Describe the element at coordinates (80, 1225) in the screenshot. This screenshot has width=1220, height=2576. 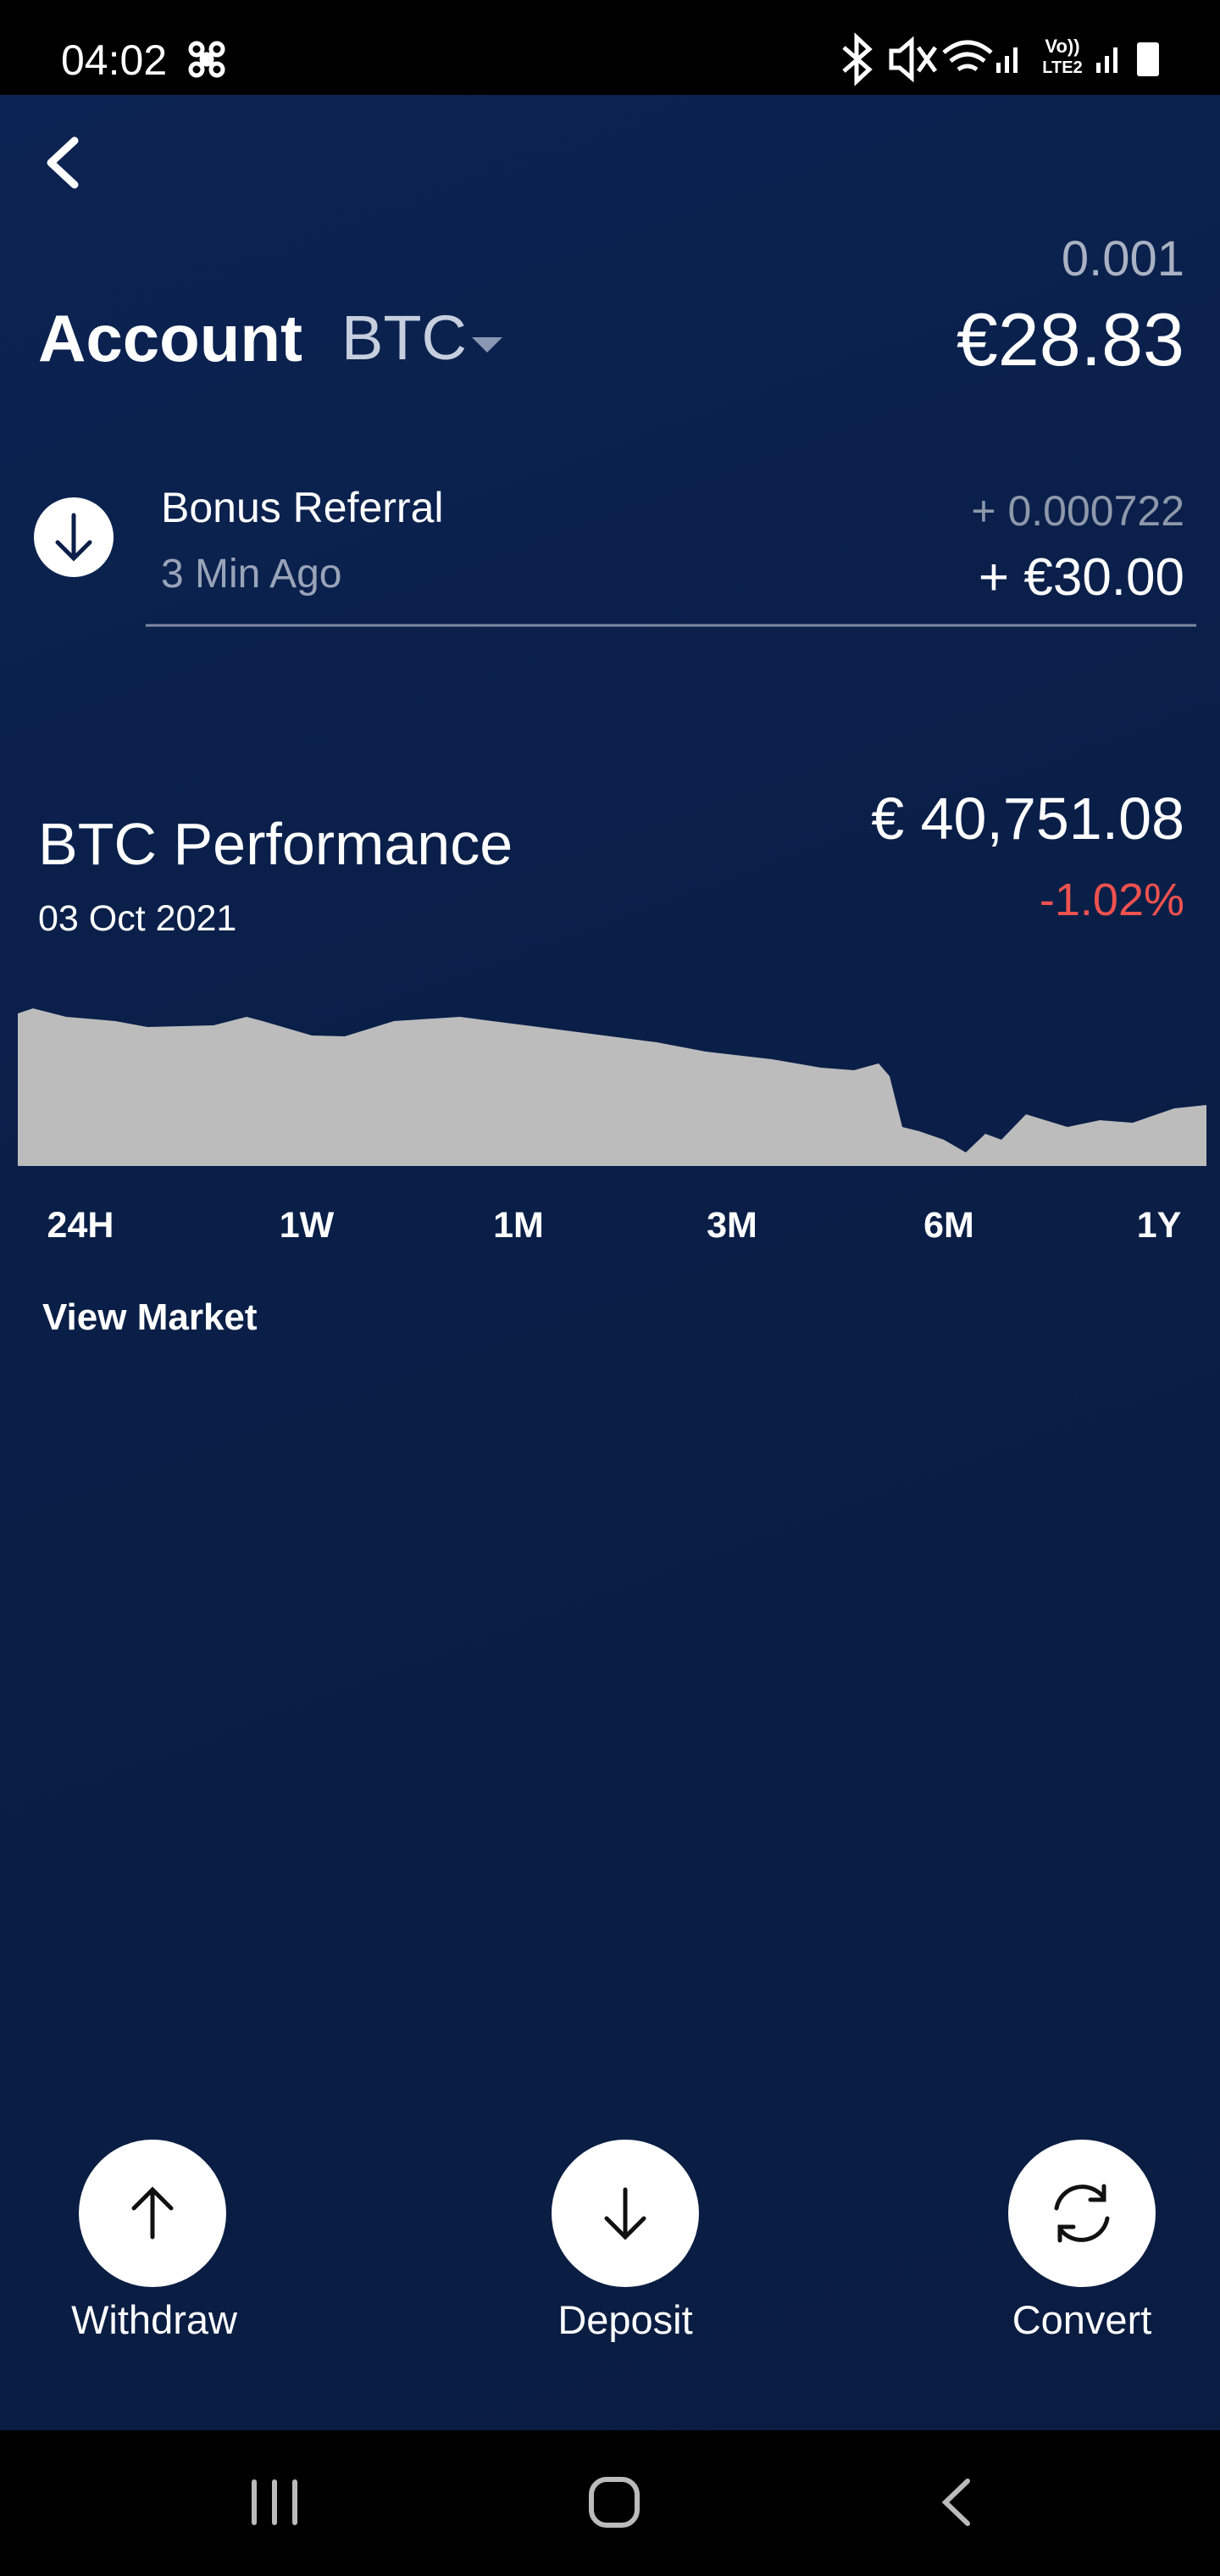
I see `range-tab: 24H` at that location.